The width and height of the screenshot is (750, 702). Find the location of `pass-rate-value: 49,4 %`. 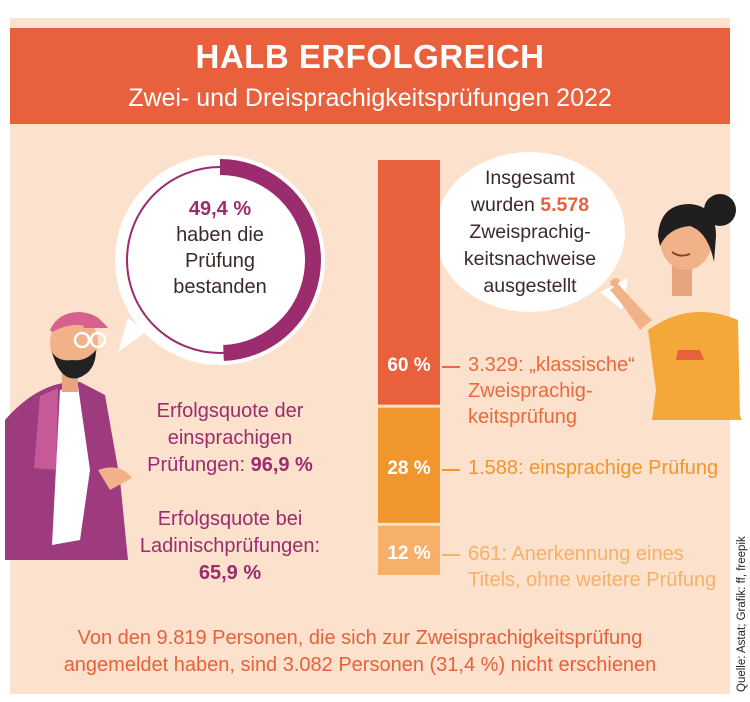

pass-rate-value: 49,4 % is located at coordinates (220, 209).